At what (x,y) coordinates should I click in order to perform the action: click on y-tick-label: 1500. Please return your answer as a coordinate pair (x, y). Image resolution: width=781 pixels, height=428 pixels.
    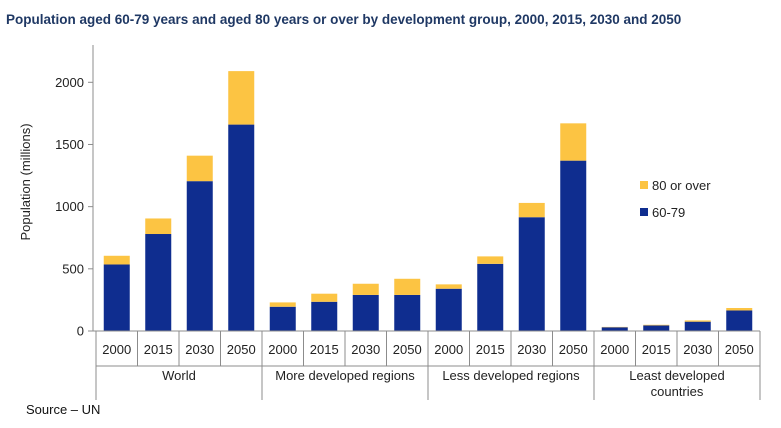
    Looking at the image, I should click on (69, 144).